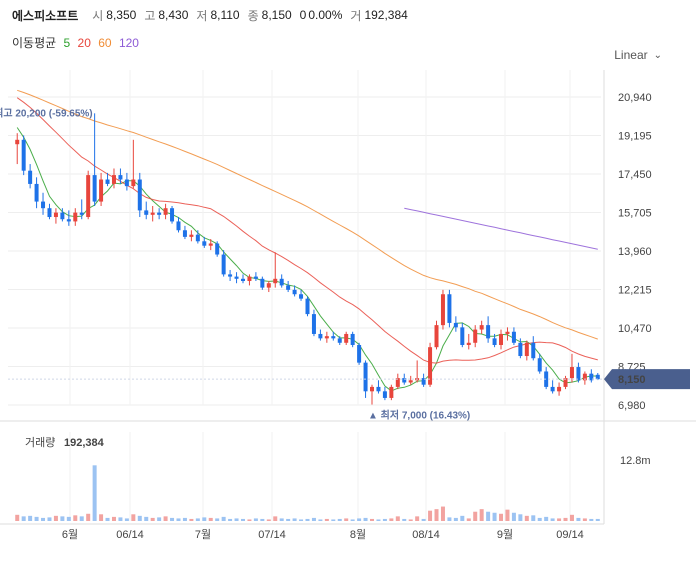 The height and width of the screenshot is (561, 696). I want to click on ma-120-line, so click(501, 228).